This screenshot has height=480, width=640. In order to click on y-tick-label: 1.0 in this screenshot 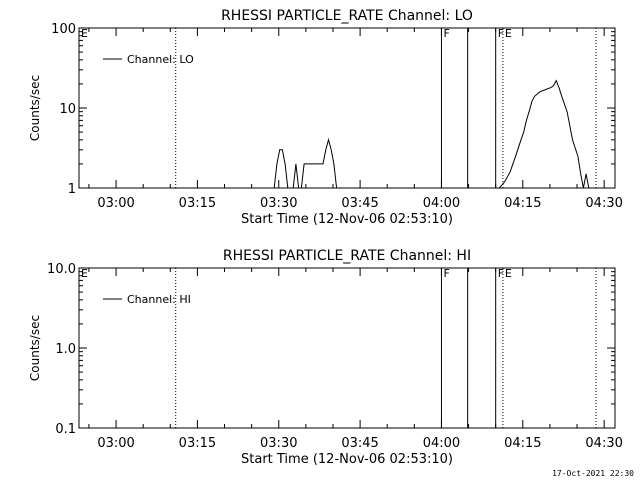, I will do `click(65, 349)`.